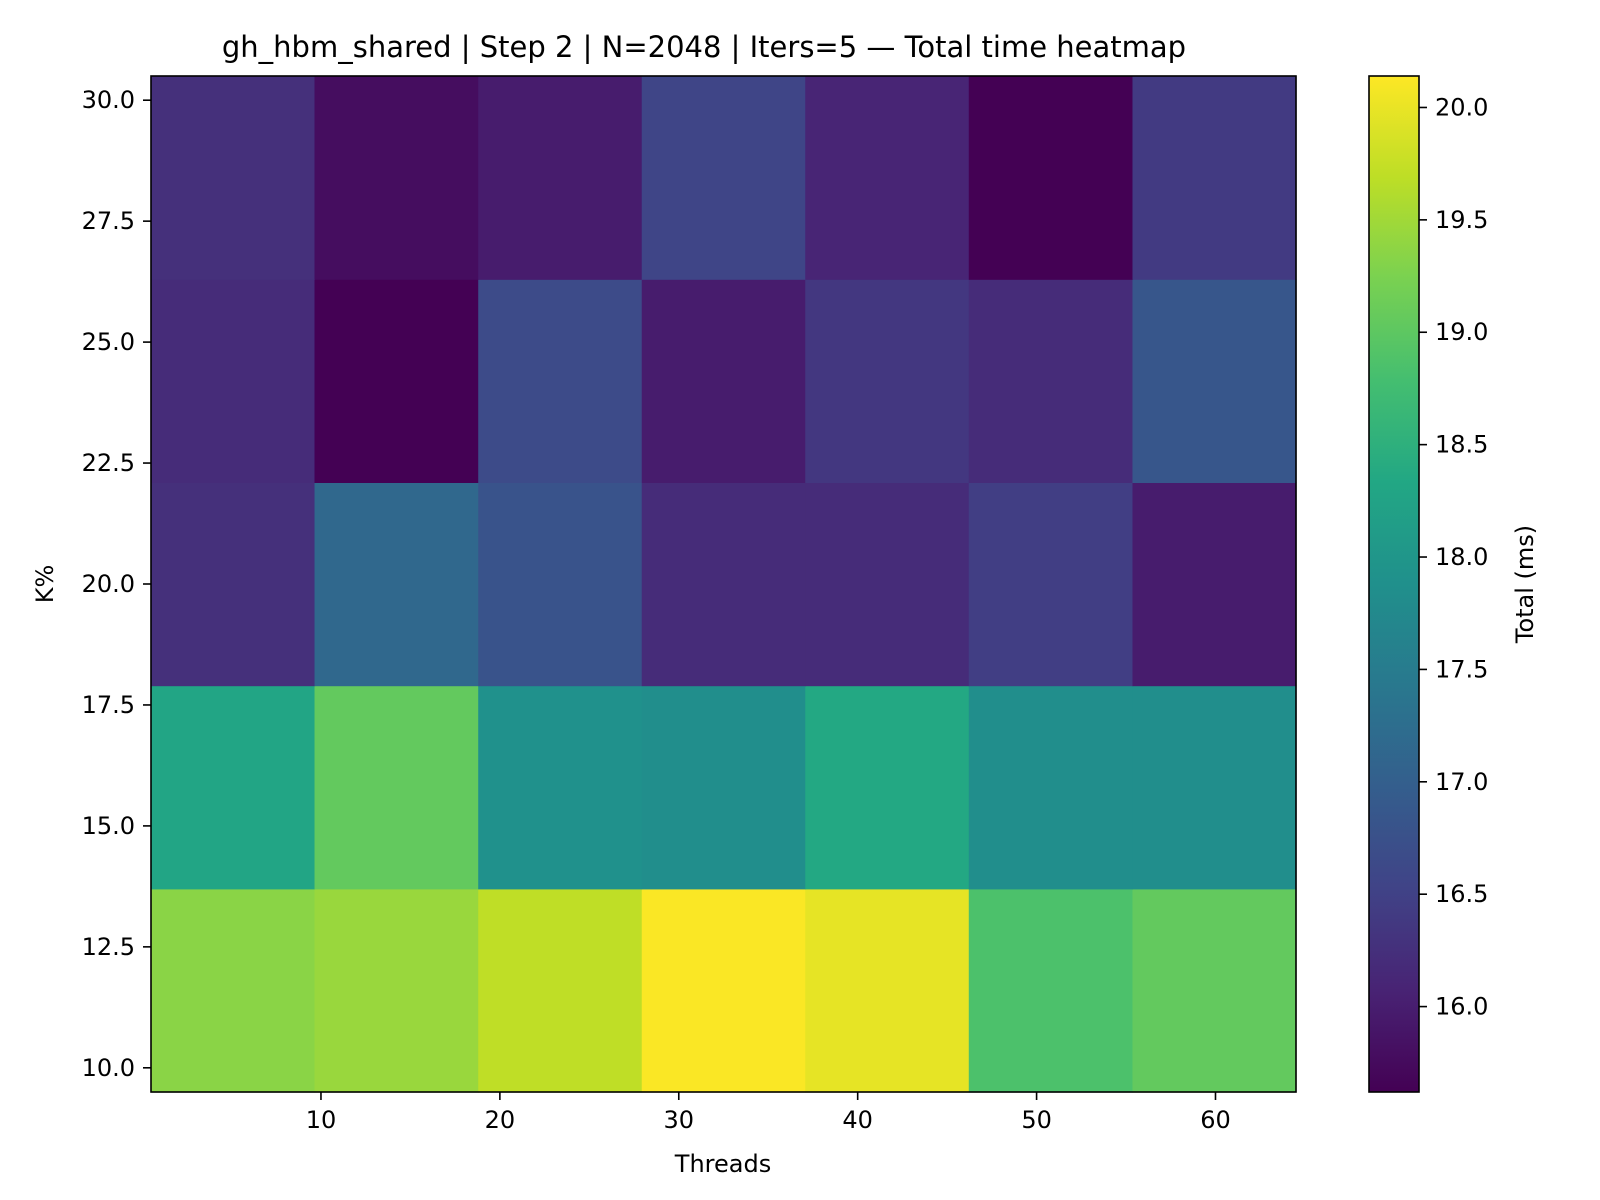  Describe the element at coordinates (887, 178) in the screenshot. I see `heatmap-cell-r4-c4` at that location.